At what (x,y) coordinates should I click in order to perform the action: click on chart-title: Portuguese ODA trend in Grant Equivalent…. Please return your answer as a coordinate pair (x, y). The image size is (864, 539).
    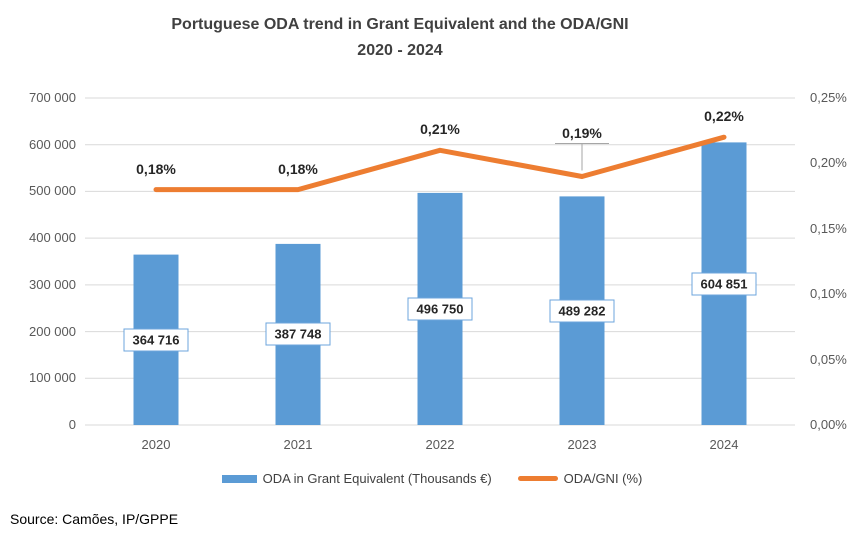
    Looking at the image, I should click on (400, 38).